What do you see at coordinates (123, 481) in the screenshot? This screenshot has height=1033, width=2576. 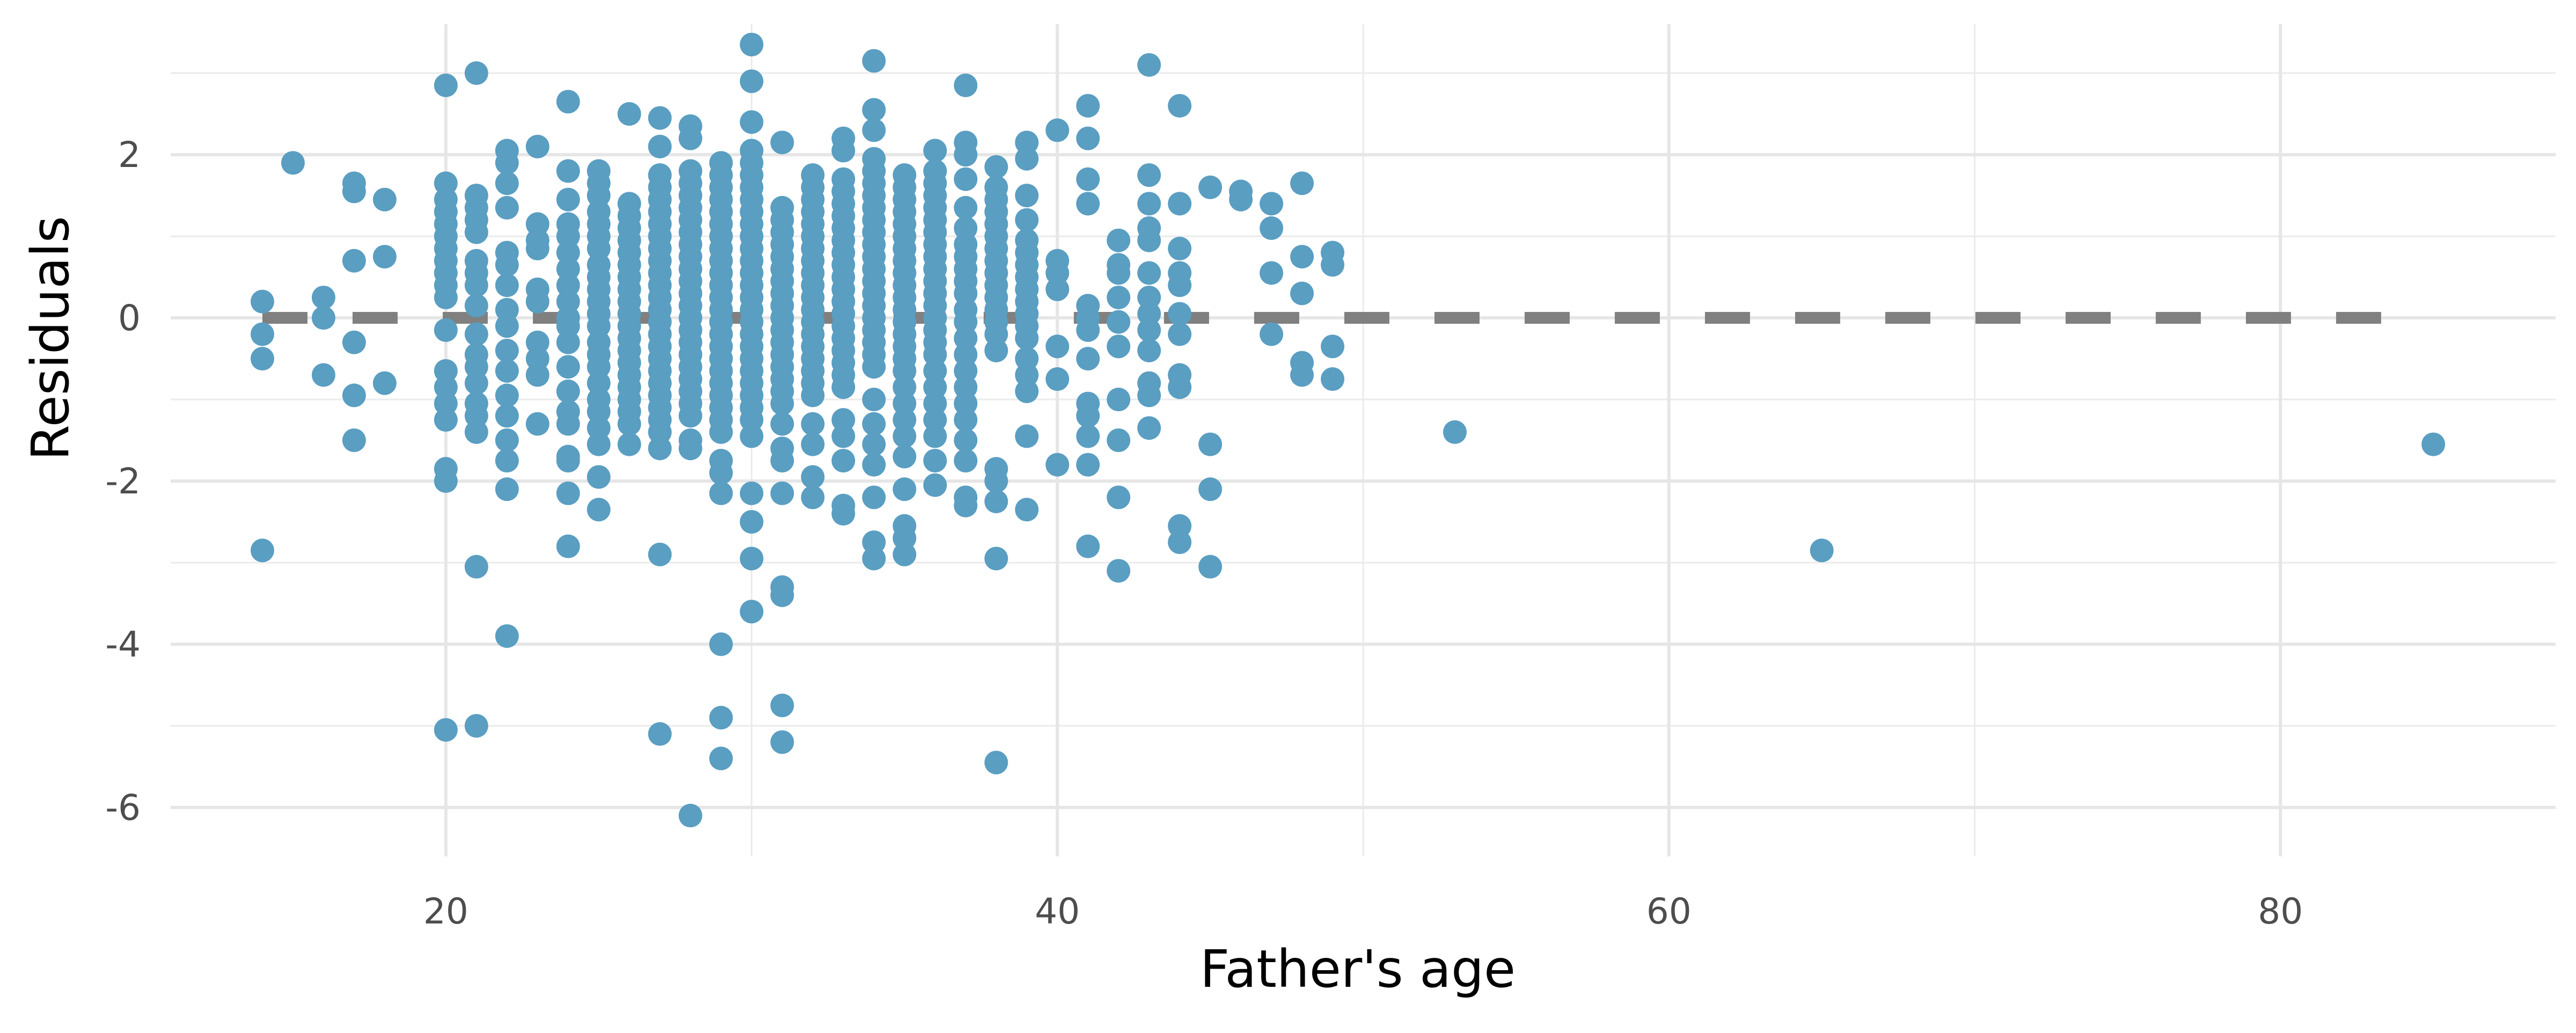 I see `y-tick-label: -2` at bounding box center [123, 481].